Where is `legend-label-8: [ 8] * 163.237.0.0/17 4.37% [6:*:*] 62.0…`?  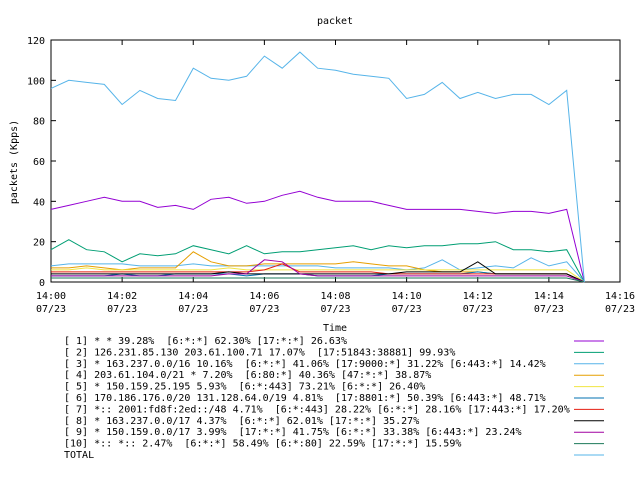 legend-label-8: [ 8] * 163.237.0.0/17 4.37% [6:*:*] 62.0… is located at coordinates (241, 421).